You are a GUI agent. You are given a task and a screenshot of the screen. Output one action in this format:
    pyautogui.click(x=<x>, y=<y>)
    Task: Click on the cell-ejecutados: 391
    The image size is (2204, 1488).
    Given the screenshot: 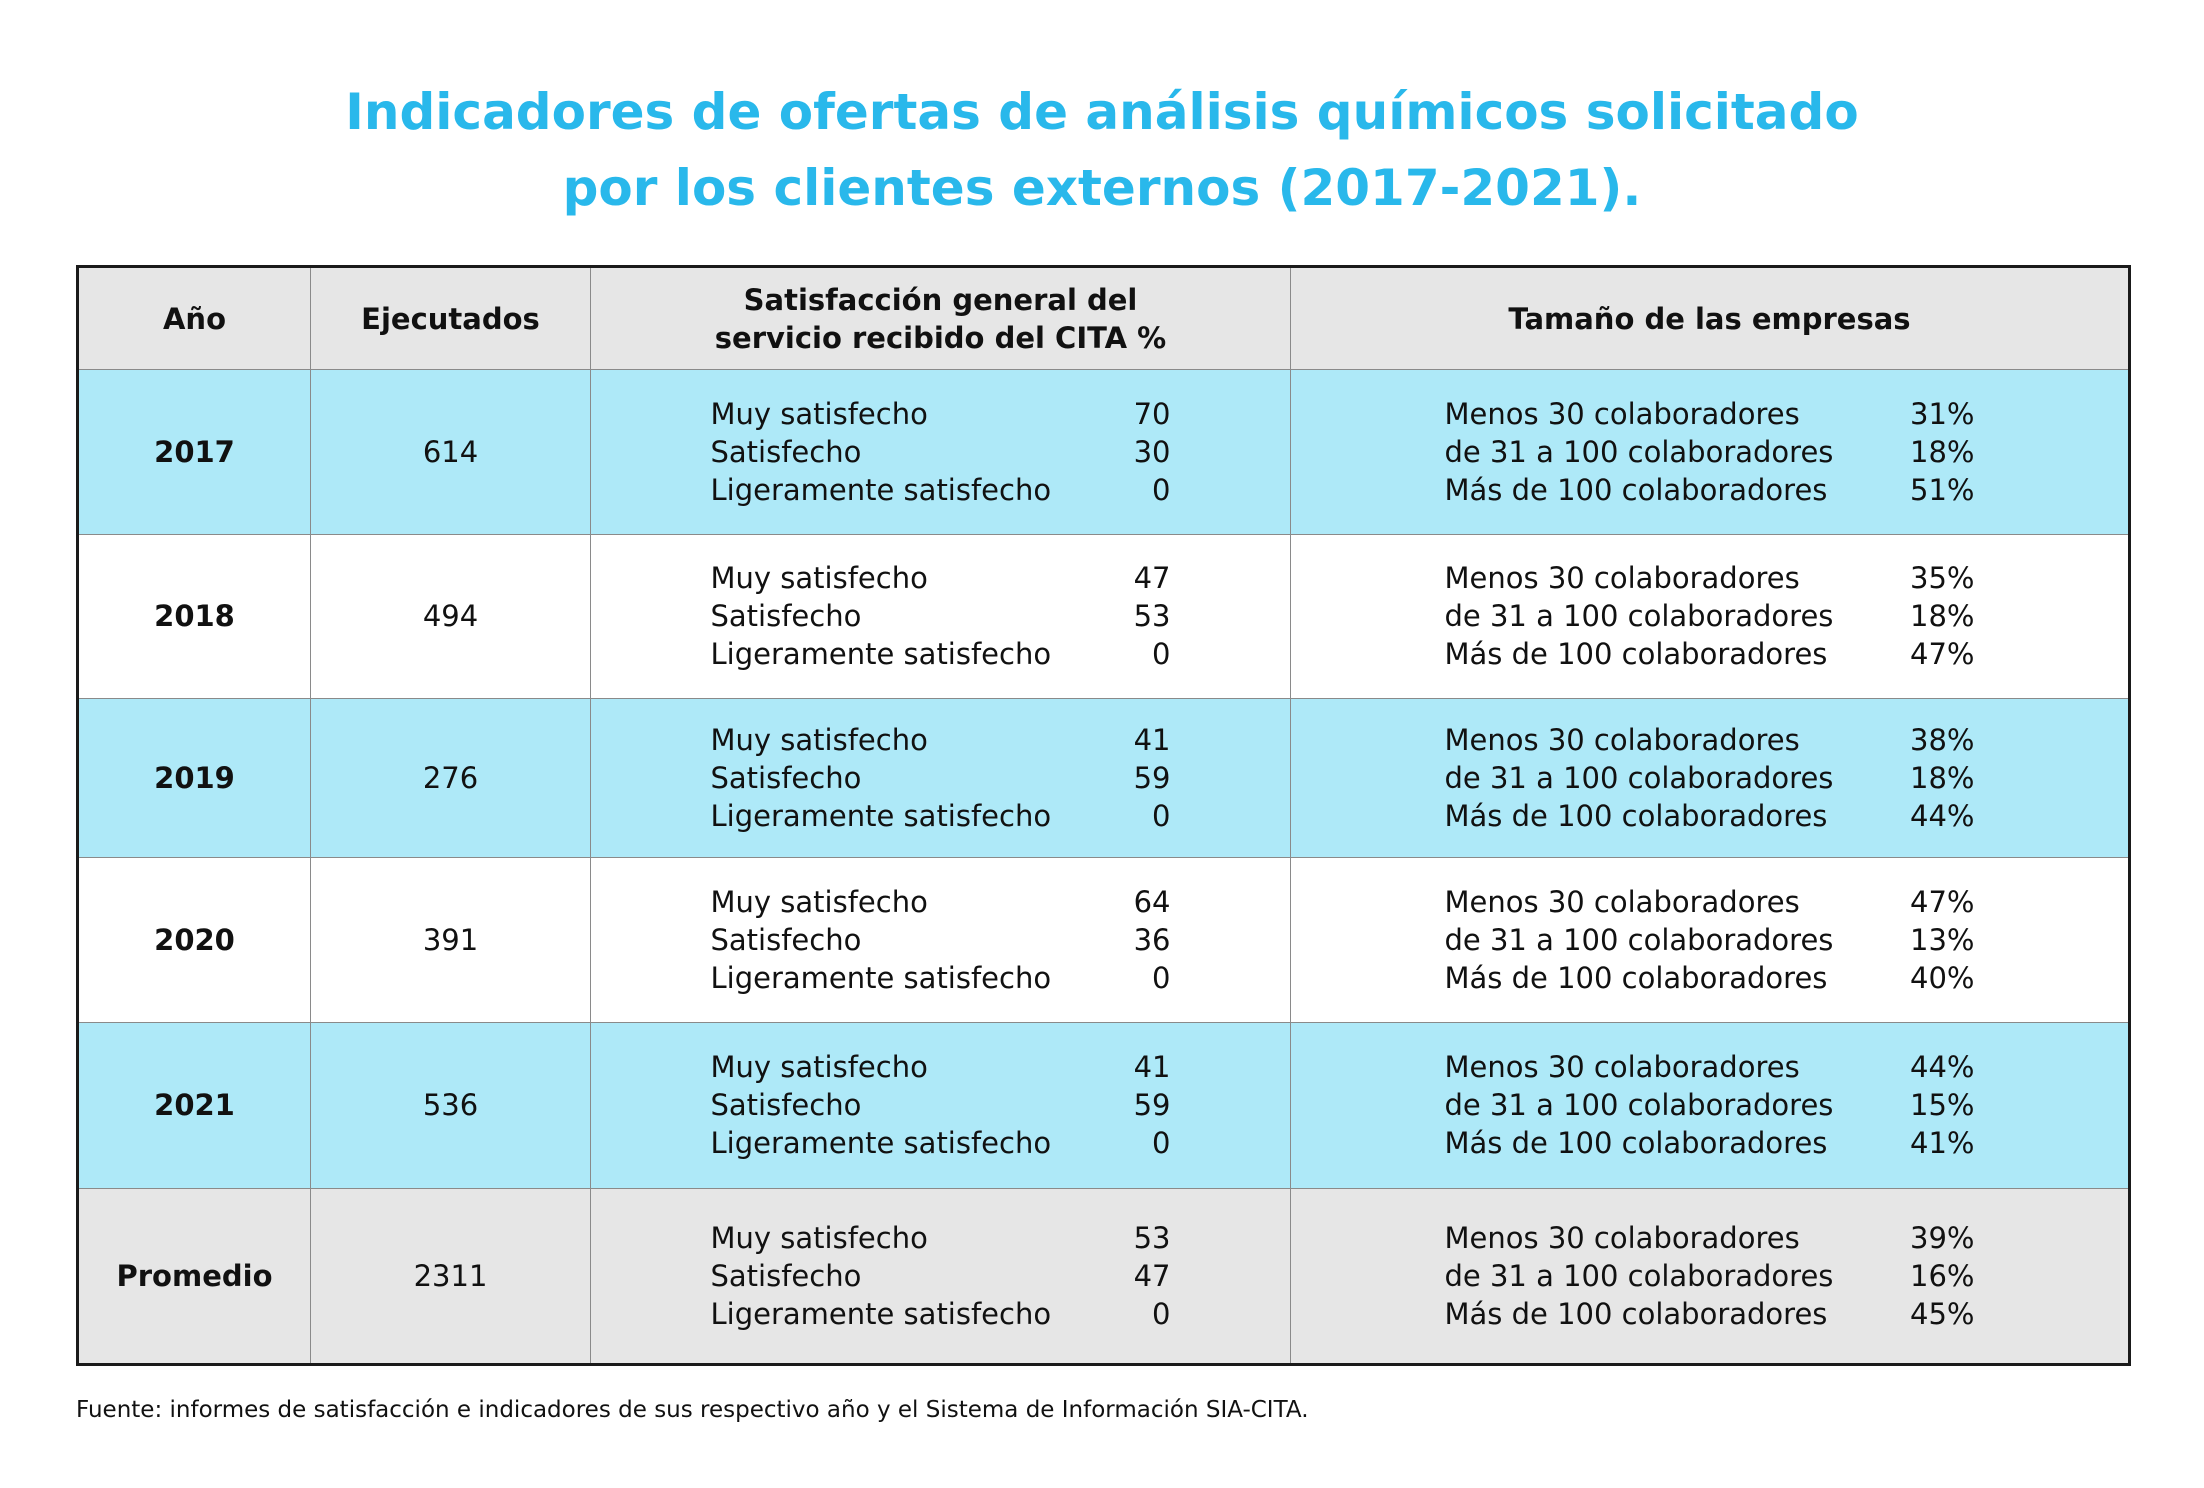 What is the action you would take?
    pyautogui.click(x=450, y=939)
    